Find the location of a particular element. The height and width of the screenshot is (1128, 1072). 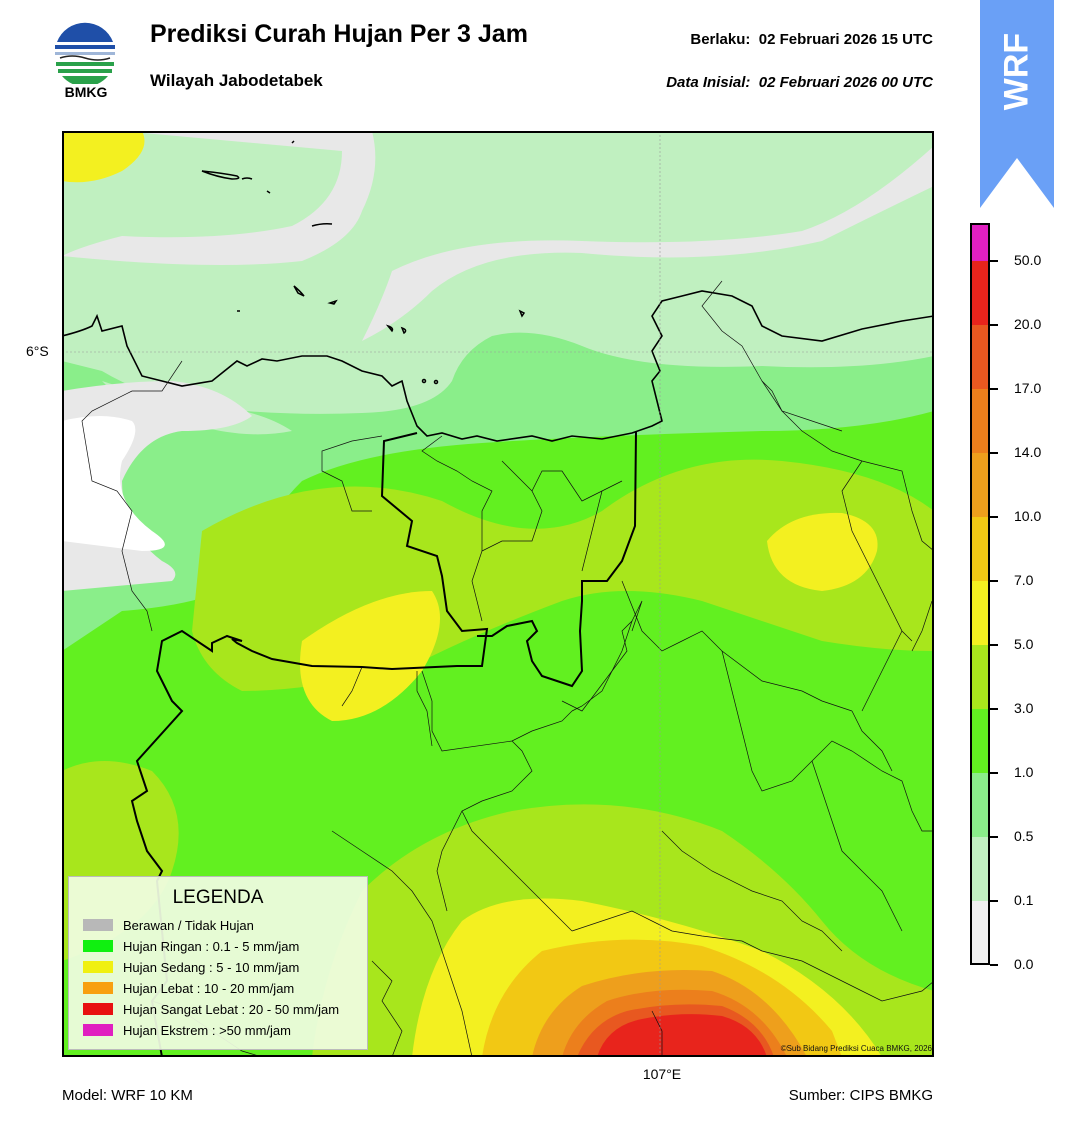

legend-item: Hujan Ekstrem : >50 mm/jam is located at coordinates (187, 1030).